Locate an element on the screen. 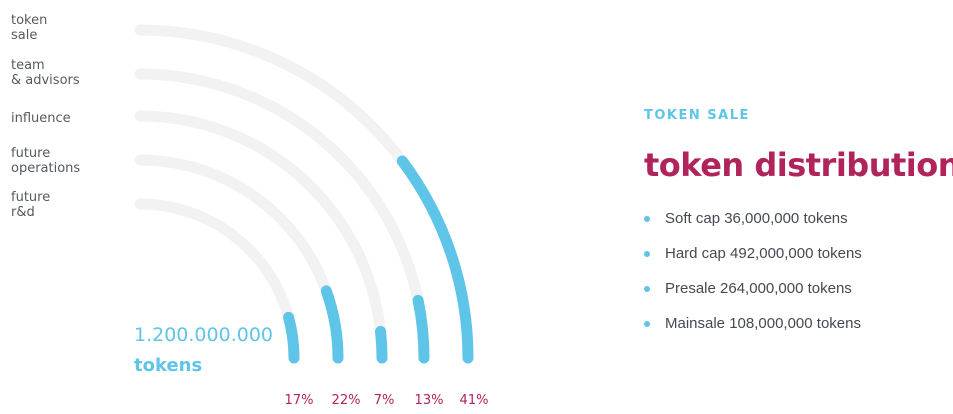  category-label: influence is located at coordinates (41, 118).